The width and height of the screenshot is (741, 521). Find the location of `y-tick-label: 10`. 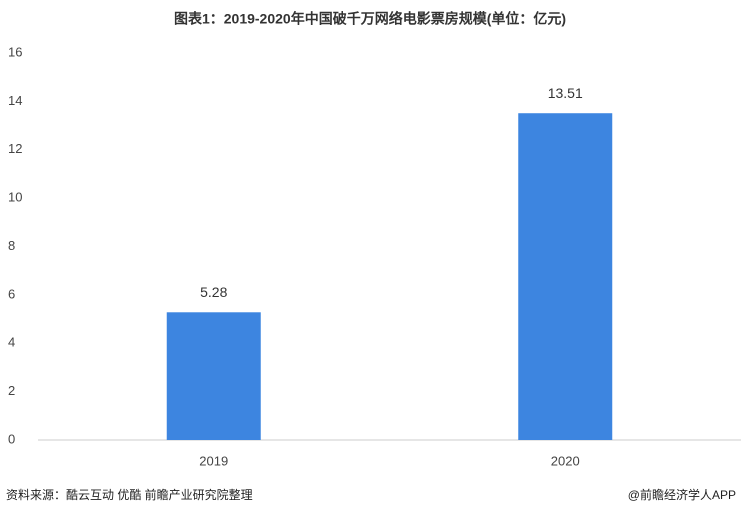

y-tick-label: 10 is located at coordinates (15, 197).